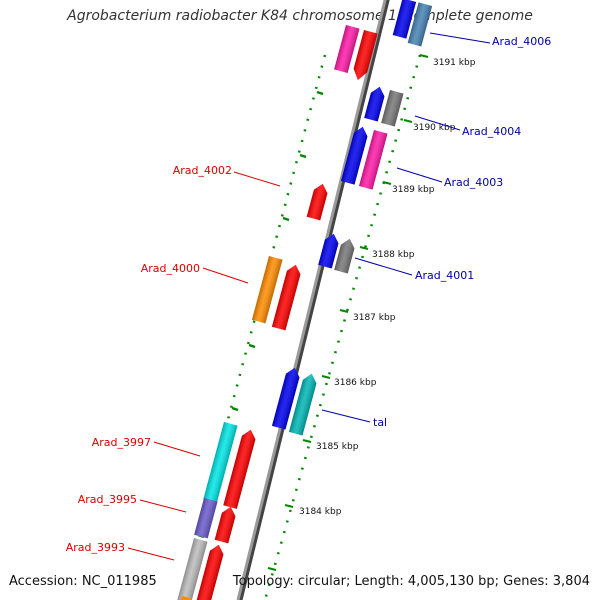  I want to click on tick-label: 3186 kbp, so click(355, 383).